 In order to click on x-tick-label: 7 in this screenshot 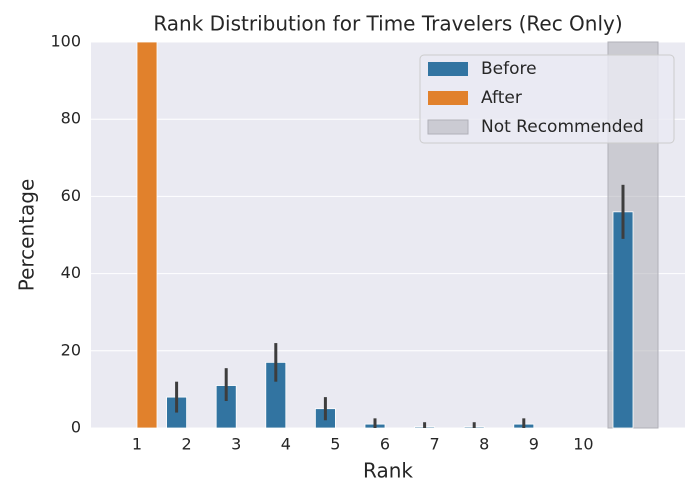, I will do `click(435, 444)`.